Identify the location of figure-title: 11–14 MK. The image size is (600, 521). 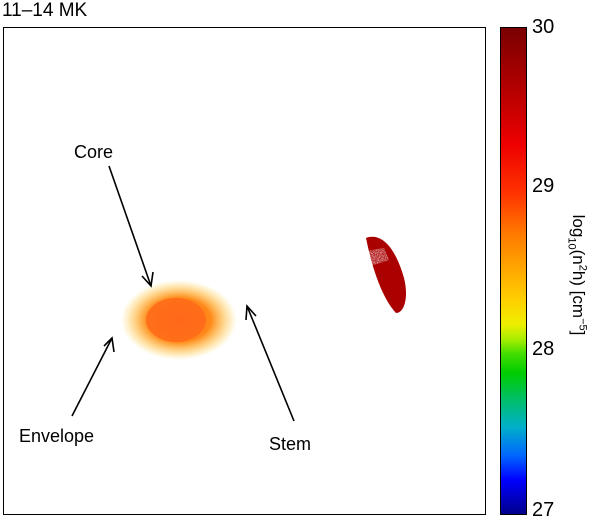
(45, 10).